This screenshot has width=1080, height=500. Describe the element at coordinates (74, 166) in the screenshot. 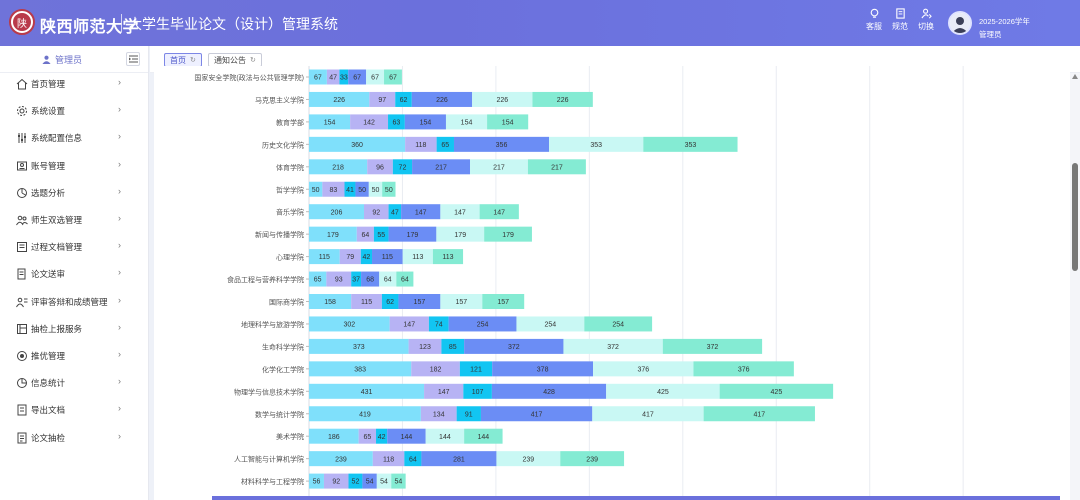

I see `sidebar-item: 账号管理 ›` at that location.